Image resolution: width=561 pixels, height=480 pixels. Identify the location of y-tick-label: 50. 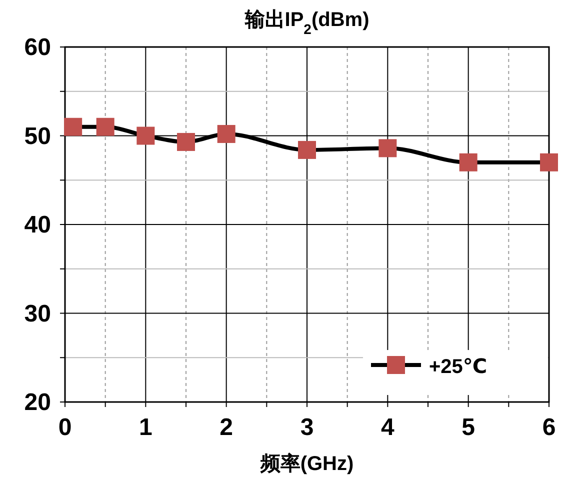
(37, 136).